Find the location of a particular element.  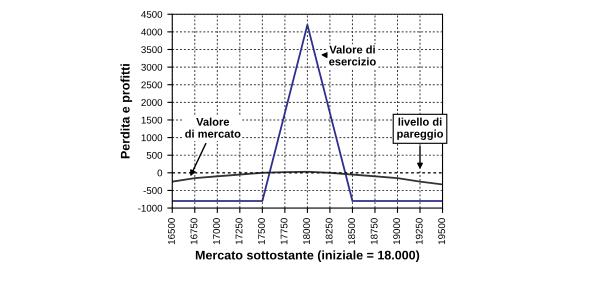

x-tick-label: 17250 is located at coordinates (239, 231).